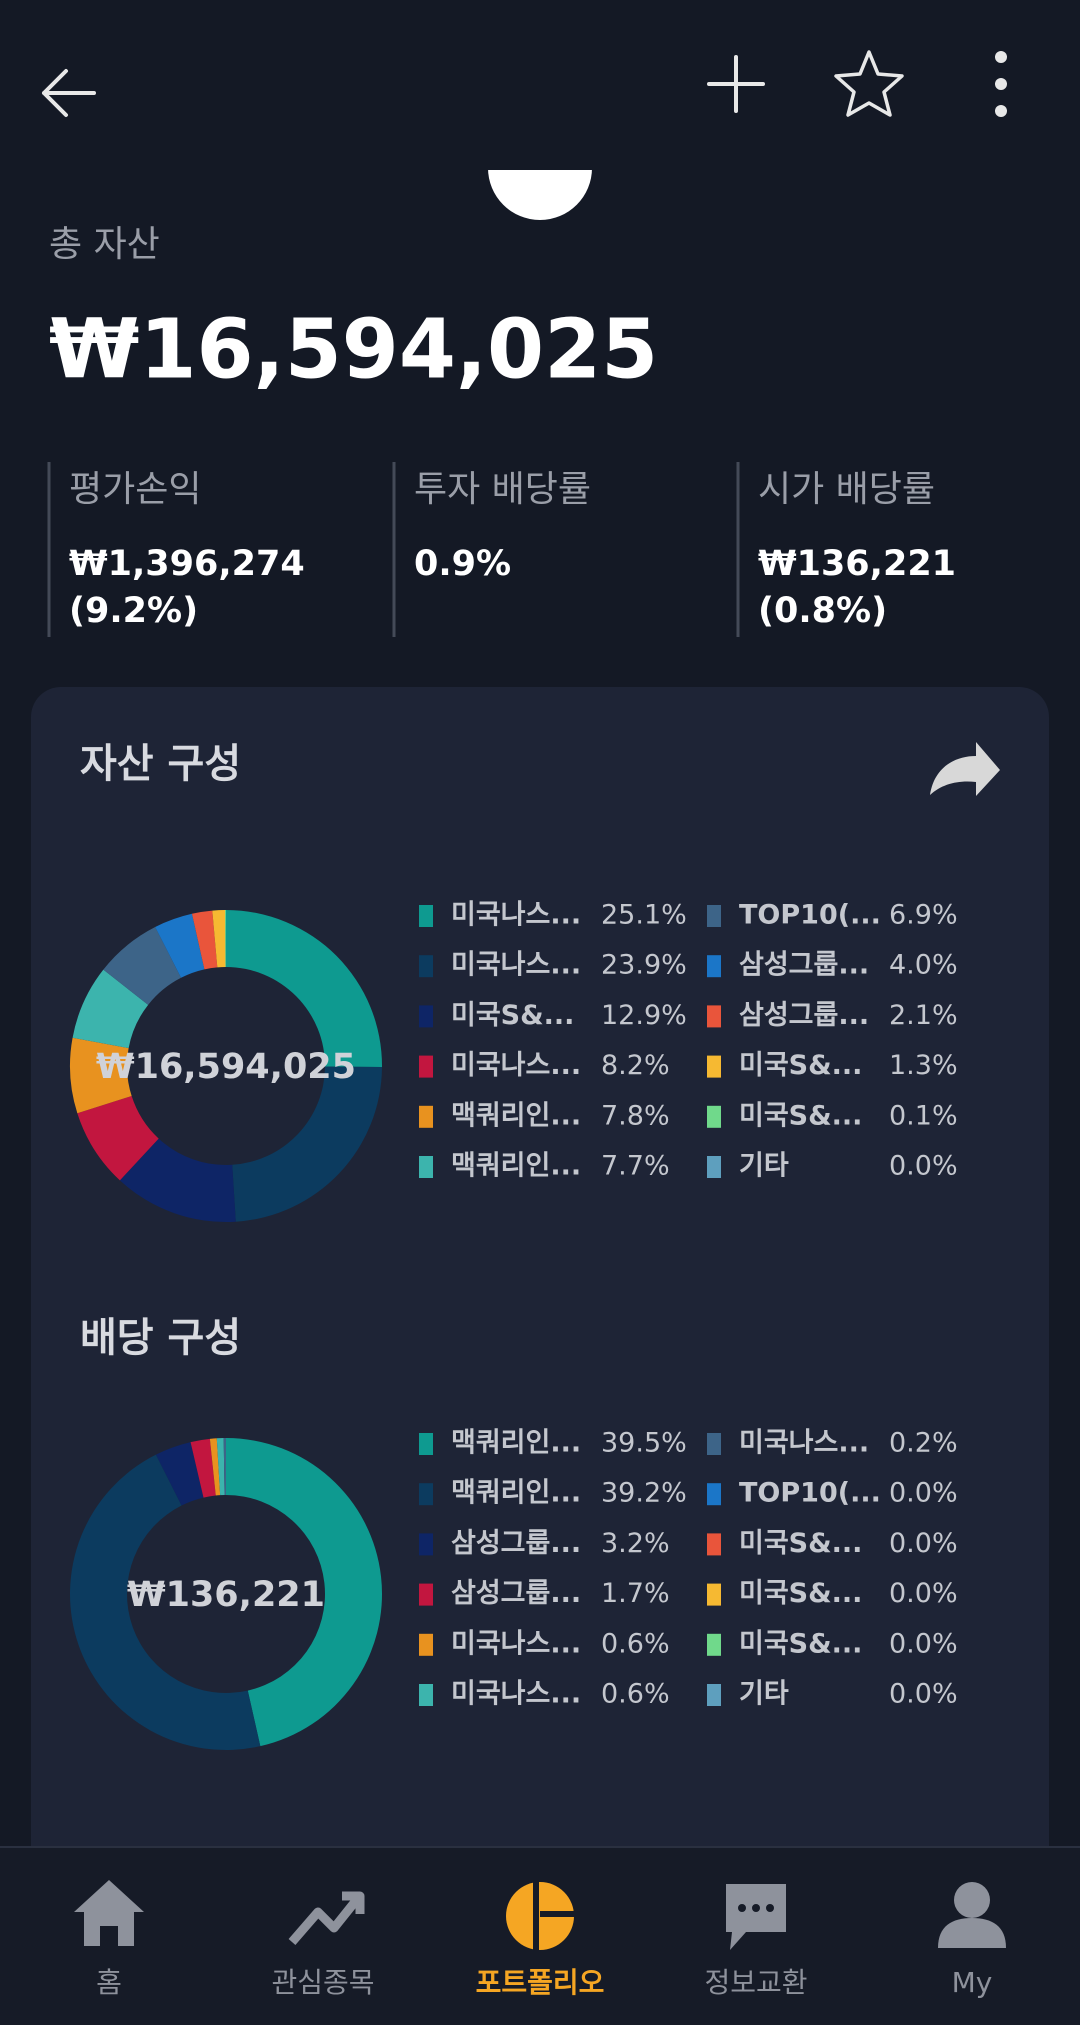  I want to click on total-value: ₩16,594,025, so click(353, 349).